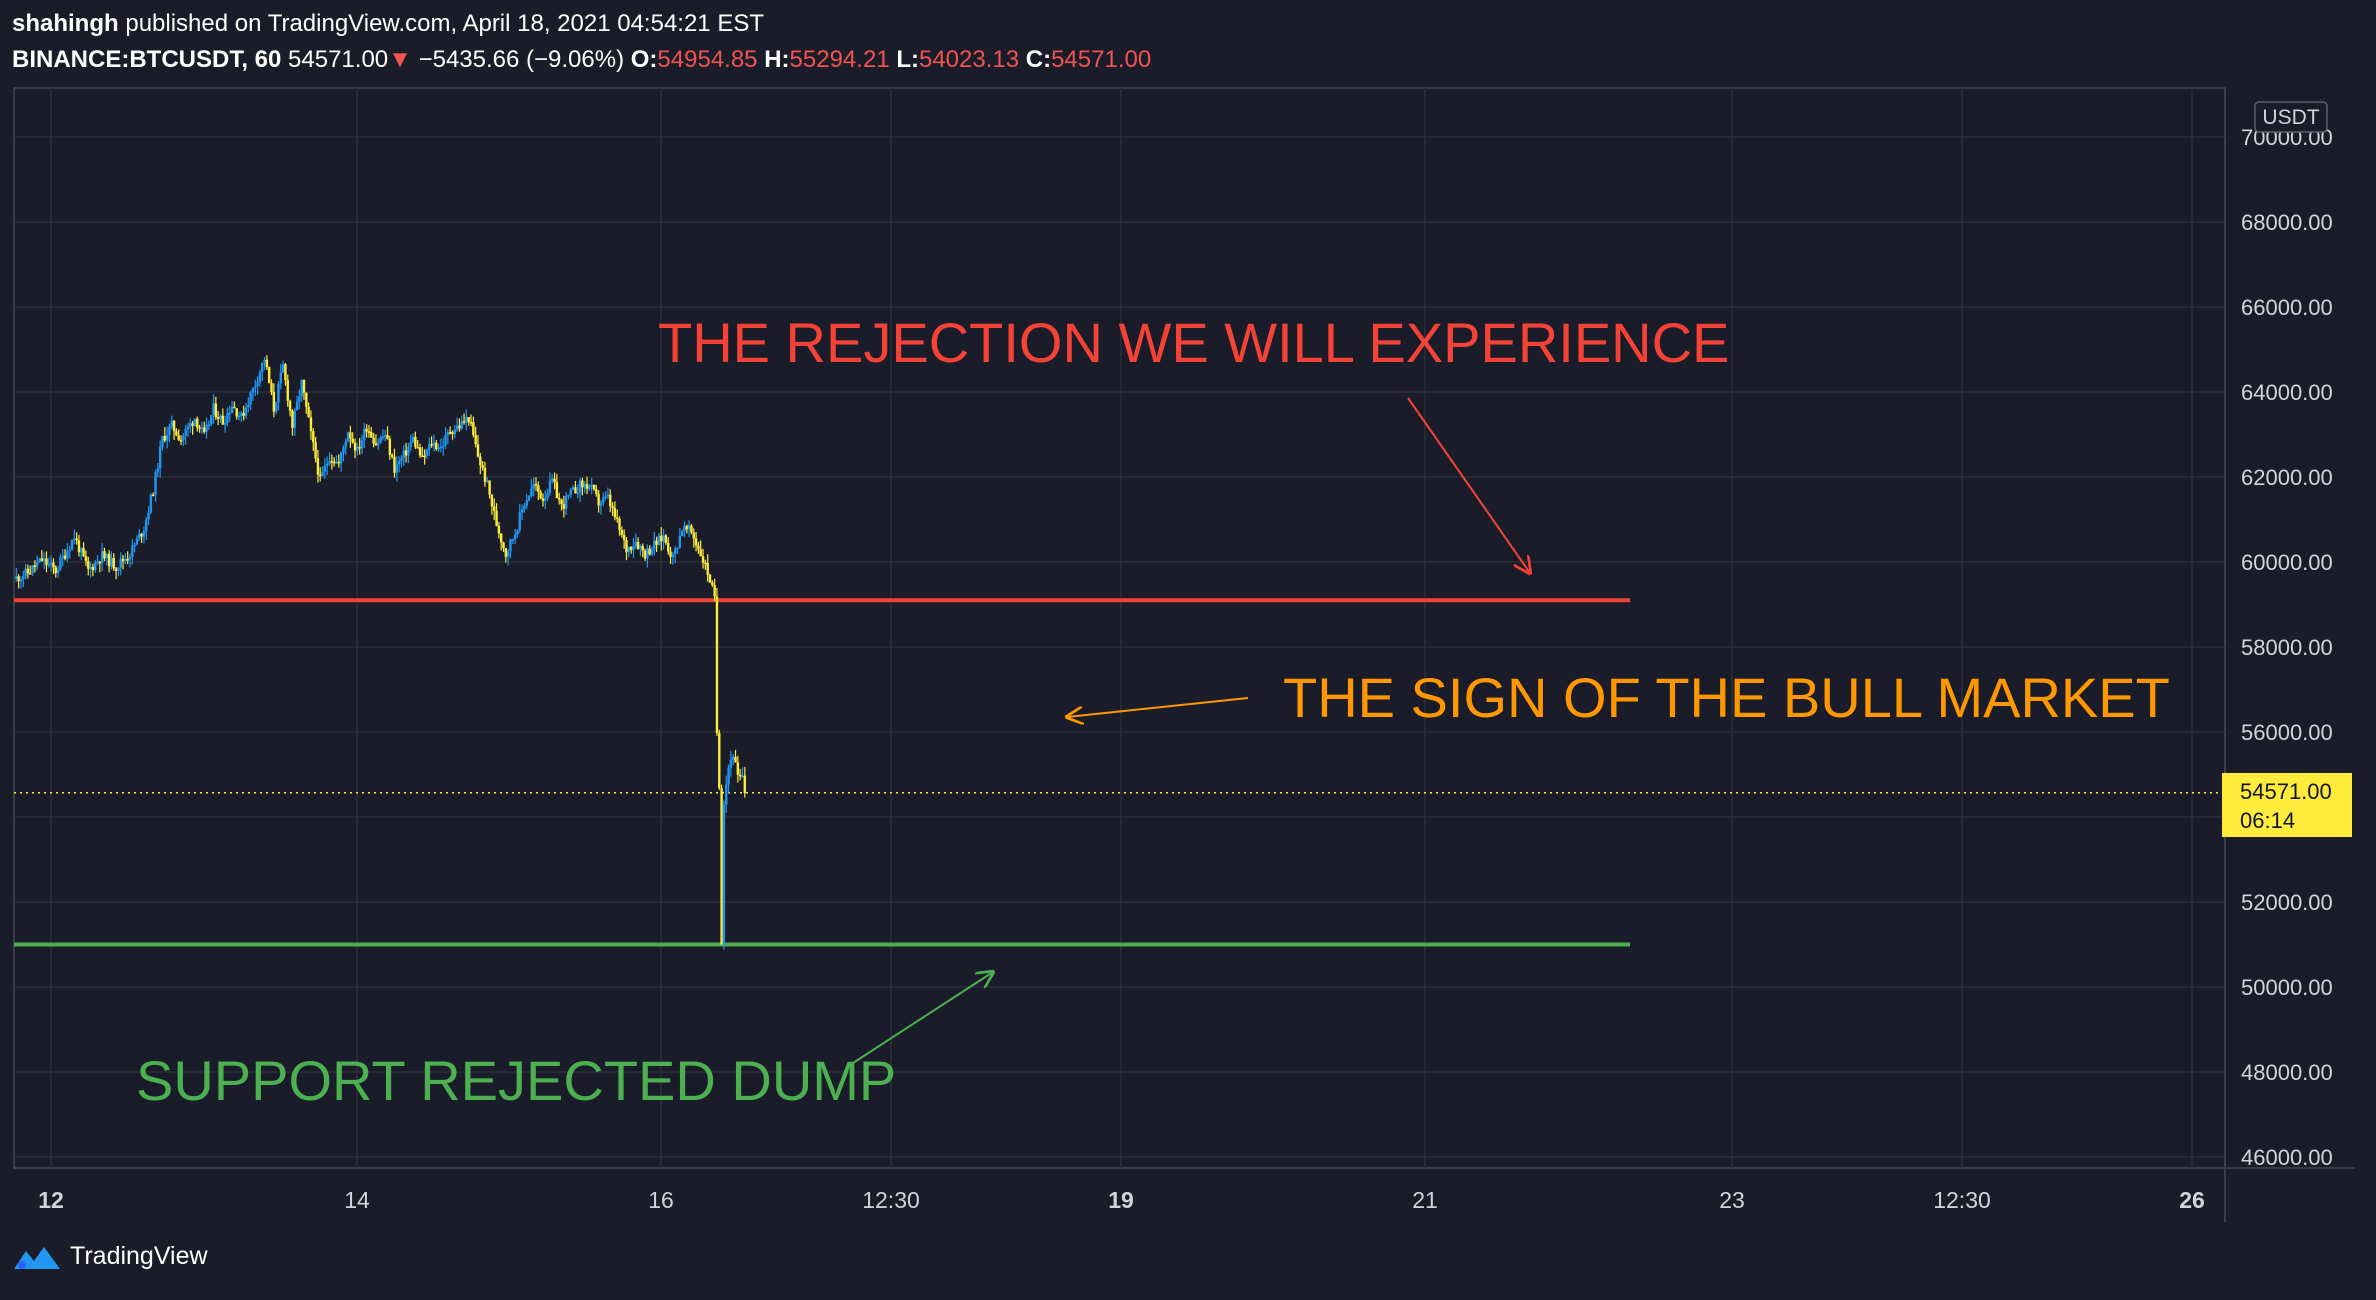 This screenshot has height=1300, width=2376. Describe the element at coordinates (644, 59) in the screenshot. I see `open-label: O:` at that location.